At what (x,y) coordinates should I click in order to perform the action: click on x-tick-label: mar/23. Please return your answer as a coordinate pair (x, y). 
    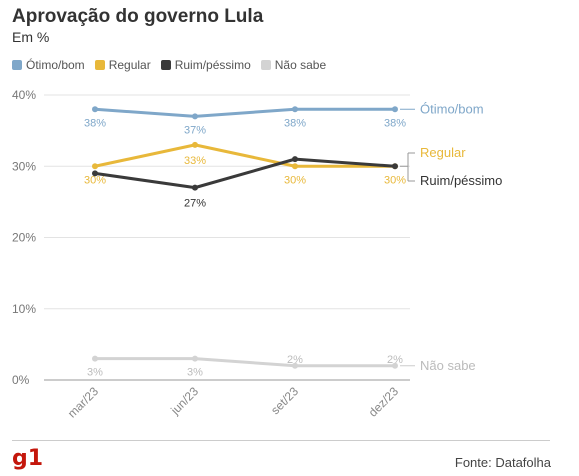
    Looking at the image, I should click on (83, 402).